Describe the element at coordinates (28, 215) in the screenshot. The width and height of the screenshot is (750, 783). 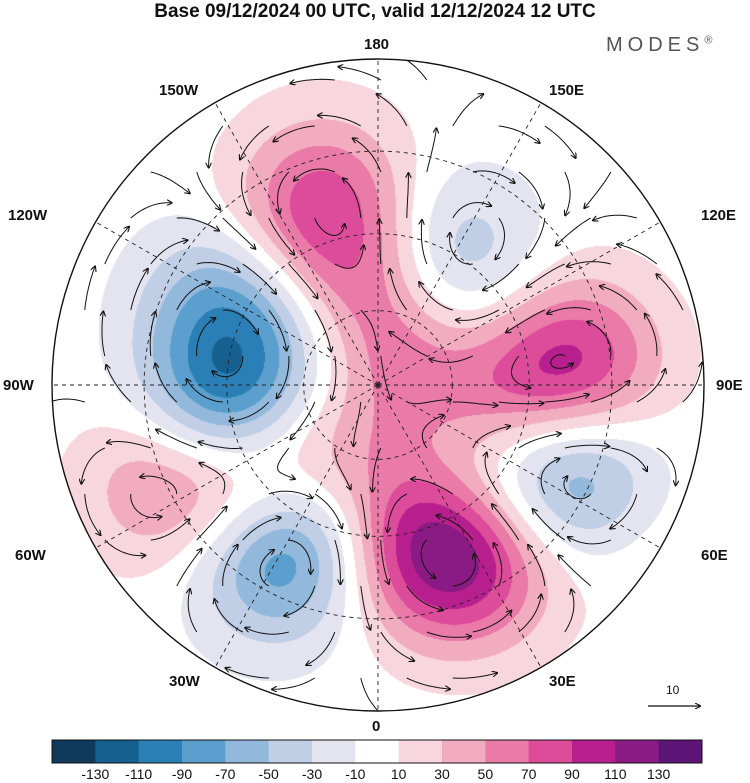
I see `lon-label-120w: 120W` at that location.